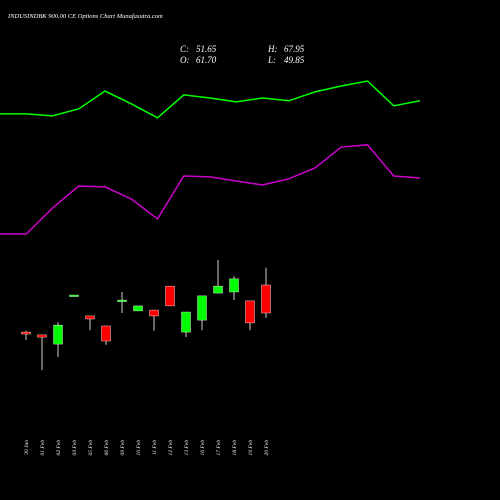  Describe the element at coordinates (294, 60) in the screenshot. I see `low-label: 49.85` at that location.